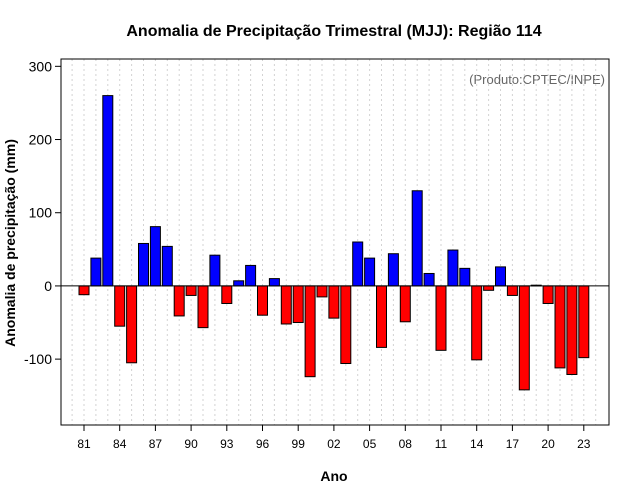 This screenshot has height=500, width=640. What do you see at coordinates (143, 264) in the screenshot?
I see `bar-1986` at bounding box center [143, 264].